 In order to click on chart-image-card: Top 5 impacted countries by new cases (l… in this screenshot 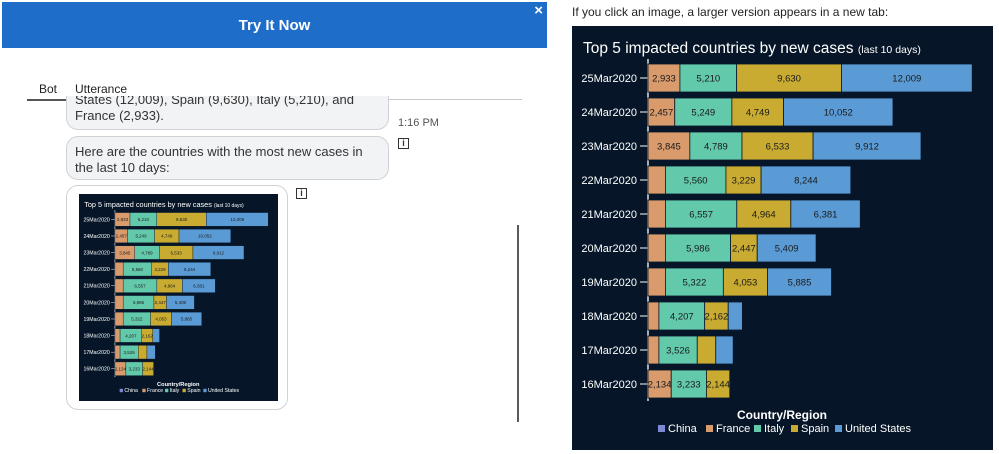, I will do `click(177, 297)`.